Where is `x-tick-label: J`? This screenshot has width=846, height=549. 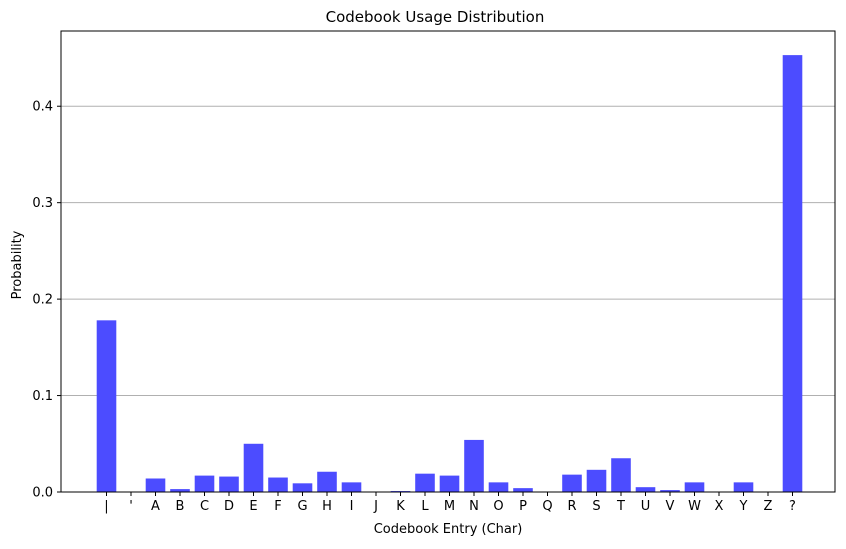
x-tick-label: J is located at coordinates (375, 506).